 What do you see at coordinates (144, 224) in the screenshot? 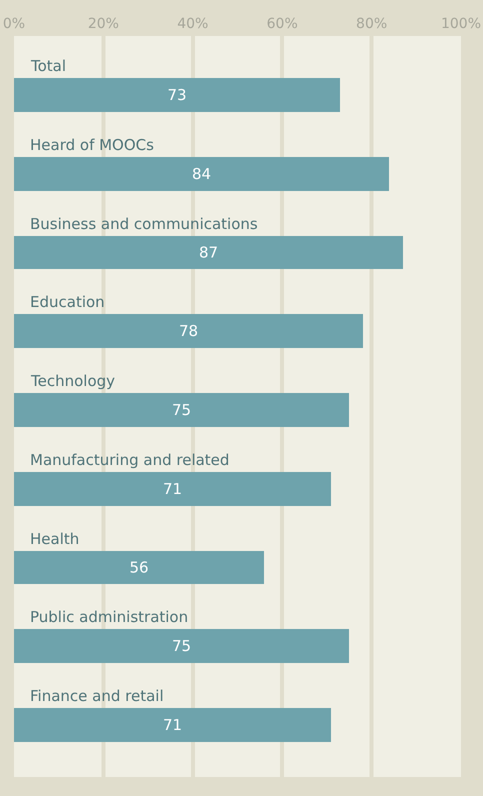
I see `y-tick-label: Business and communications` at bounding box center [144, 224].